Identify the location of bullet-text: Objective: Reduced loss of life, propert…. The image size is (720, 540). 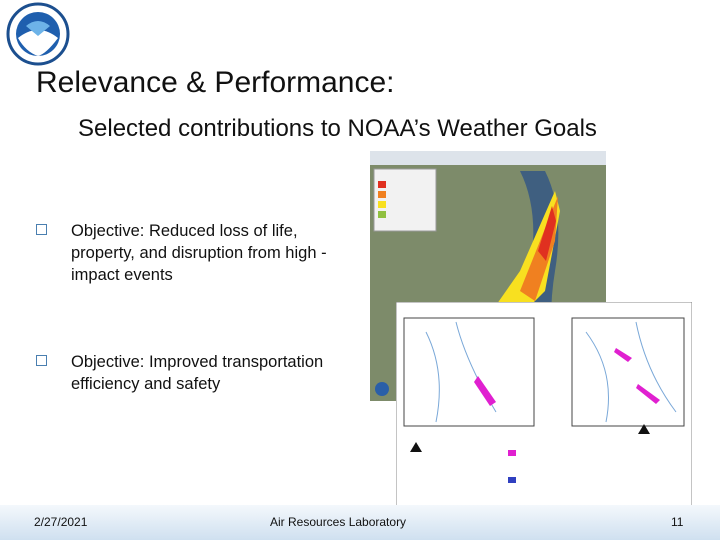
(199, 253).